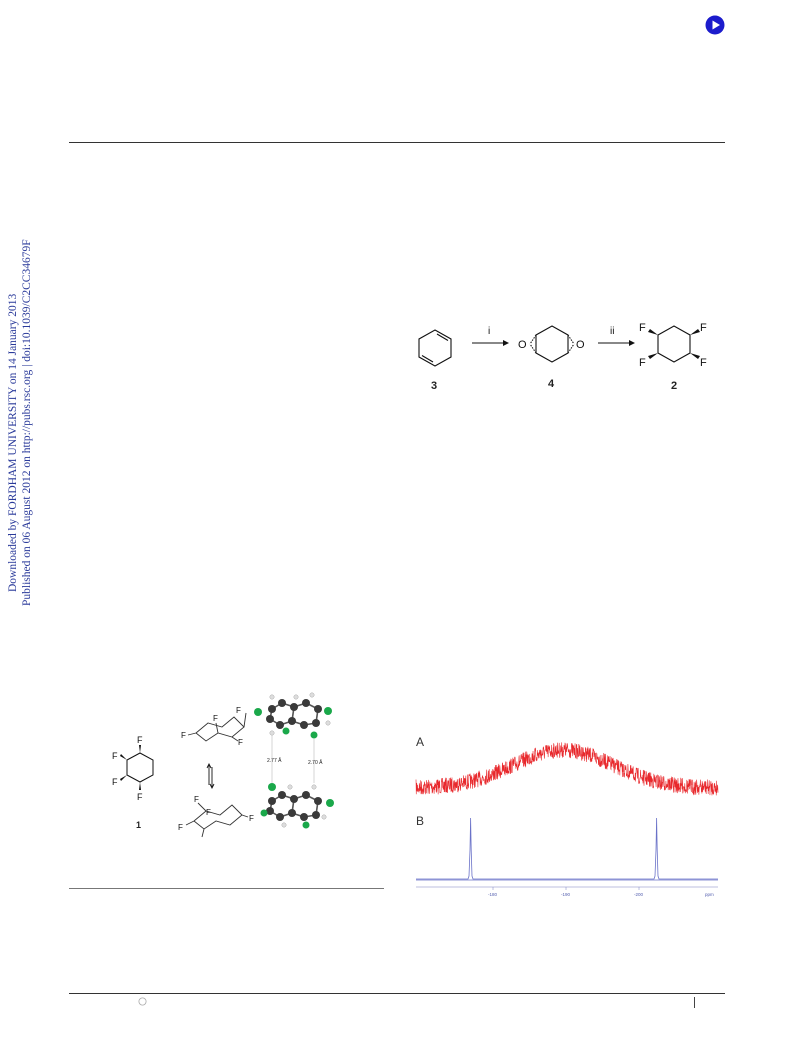 The height and width of the screenshot is (1039, 793). Describe the element at coordinates (217, 727) in the screenshot. I see `chair-conformer-top` at that location.